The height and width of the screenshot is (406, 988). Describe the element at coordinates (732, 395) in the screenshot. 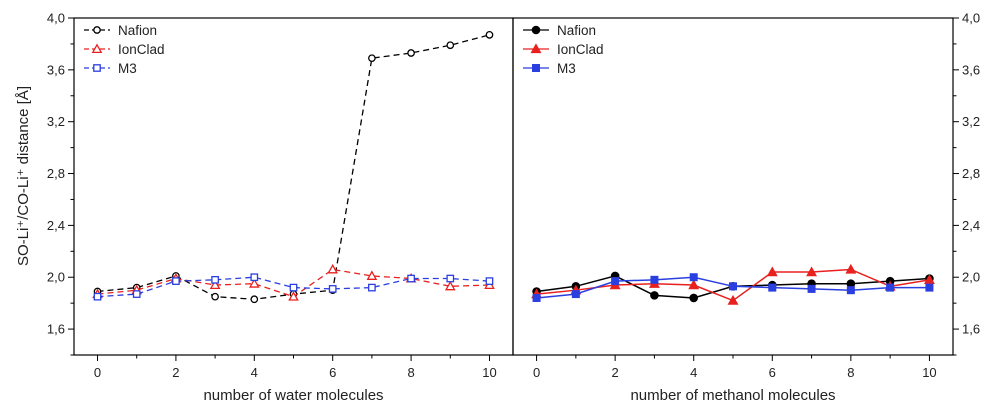

I see `x-axis-label: number of methanol molecules` at that location.